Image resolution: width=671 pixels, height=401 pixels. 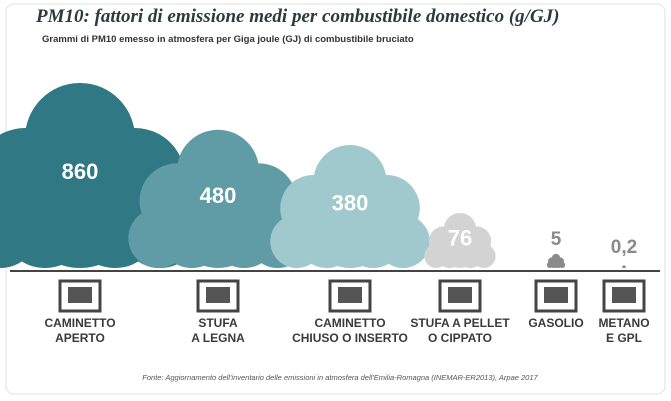 I want to click on value-label: 76, so click(x=460, y=238).